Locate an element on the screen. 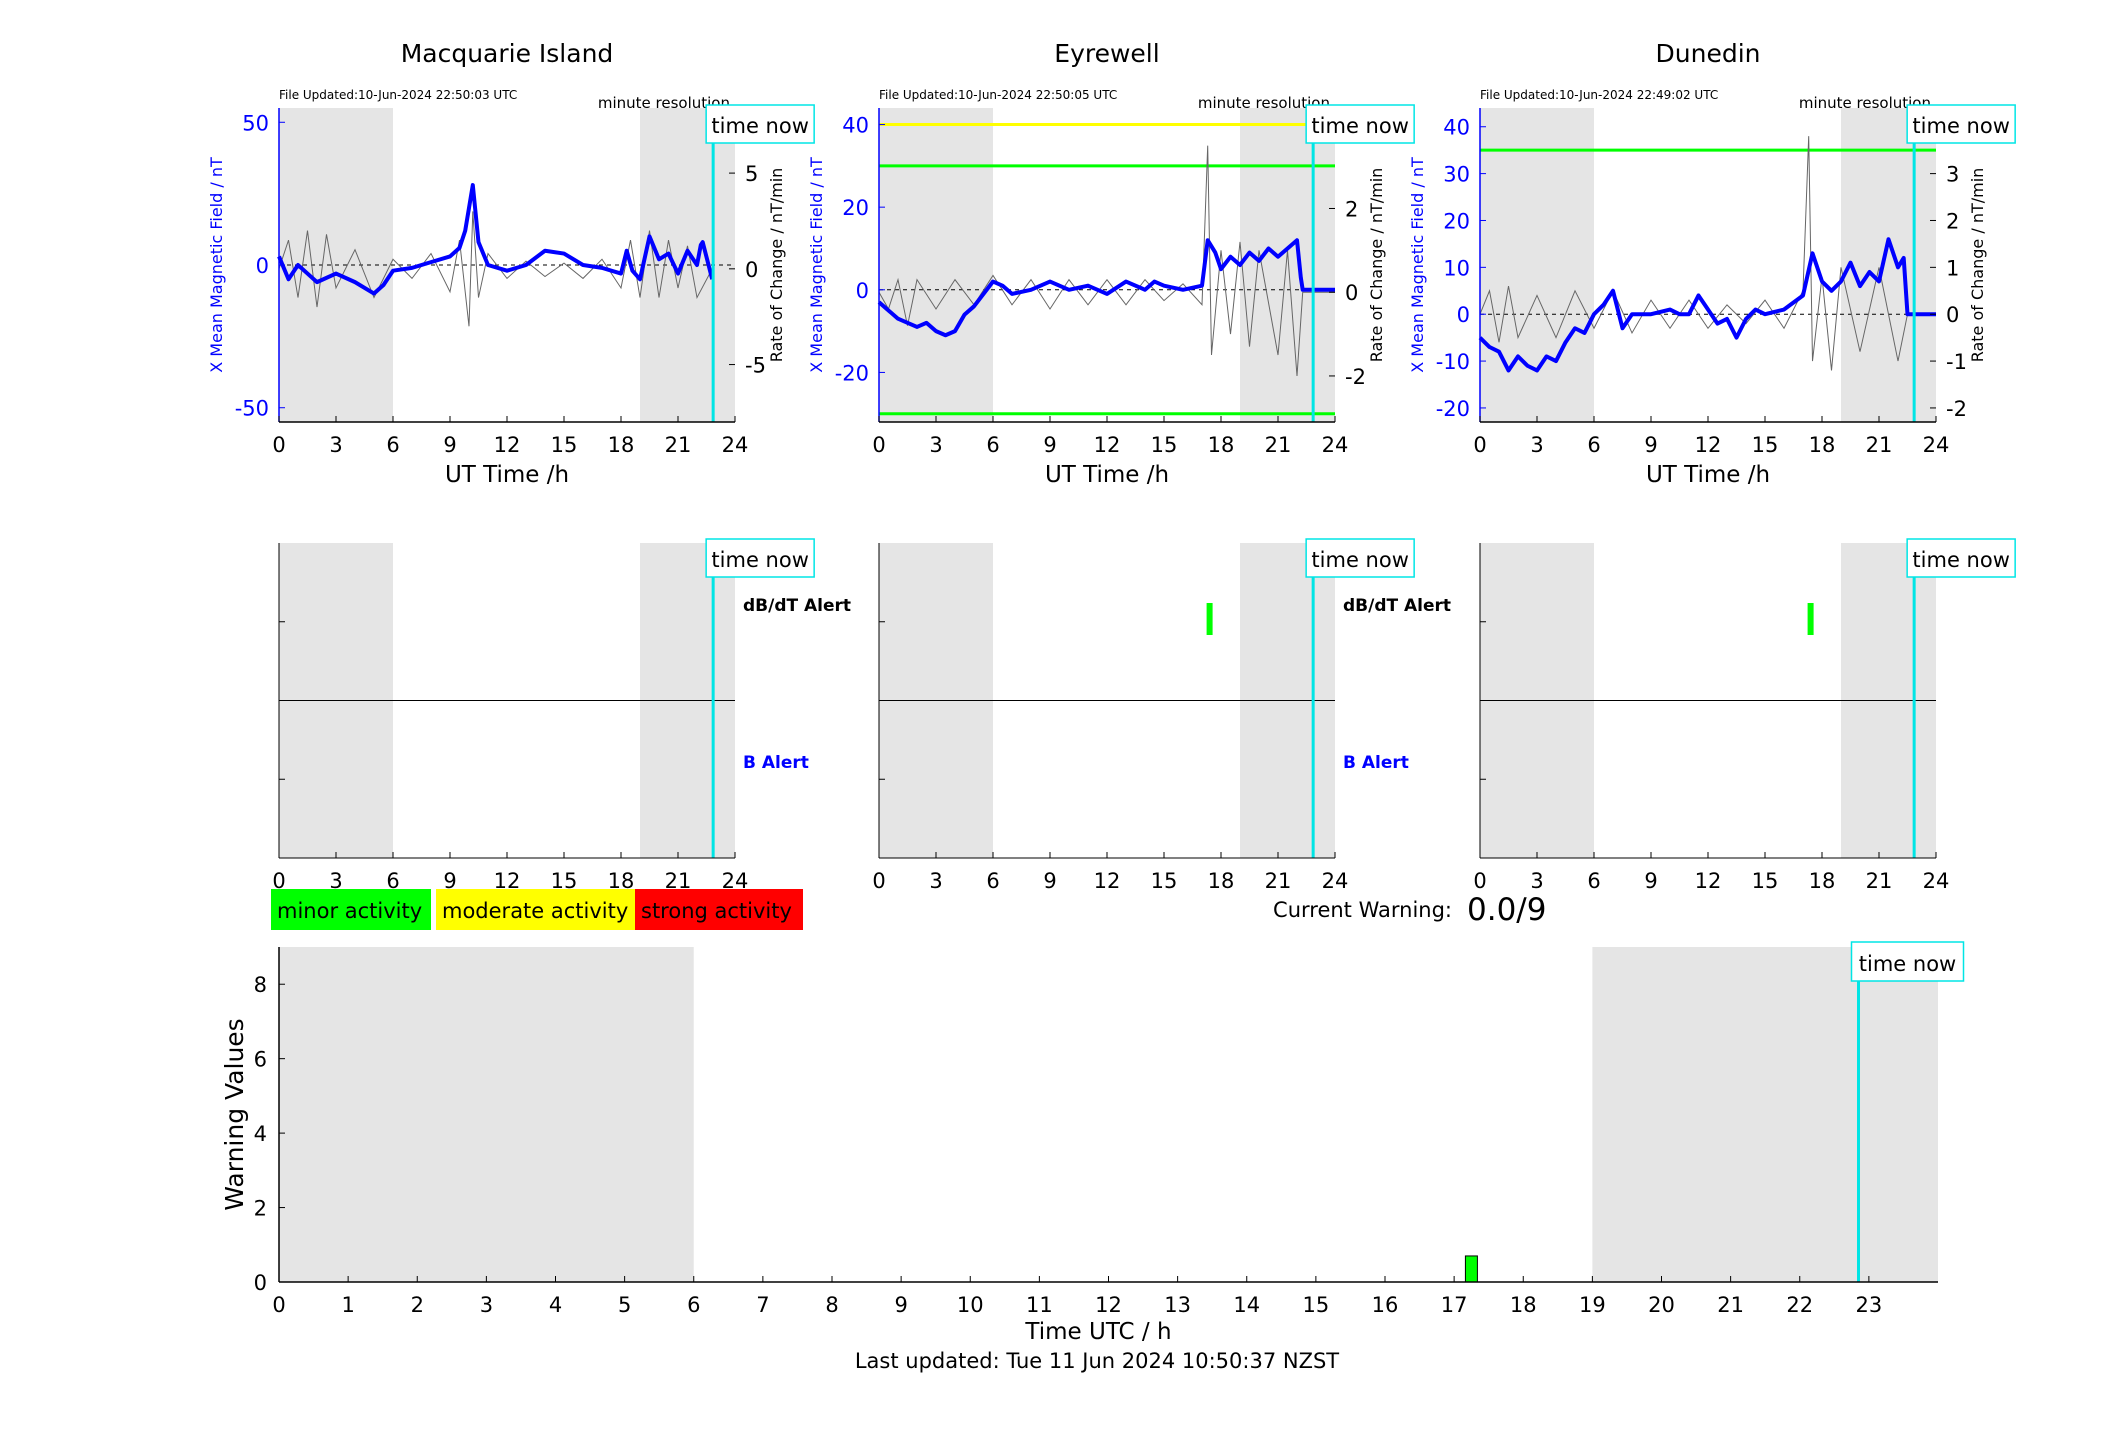 The width and height of the screenshot is (2117, 1437). legend-swatch-strong is located at coordinates (719, 909).